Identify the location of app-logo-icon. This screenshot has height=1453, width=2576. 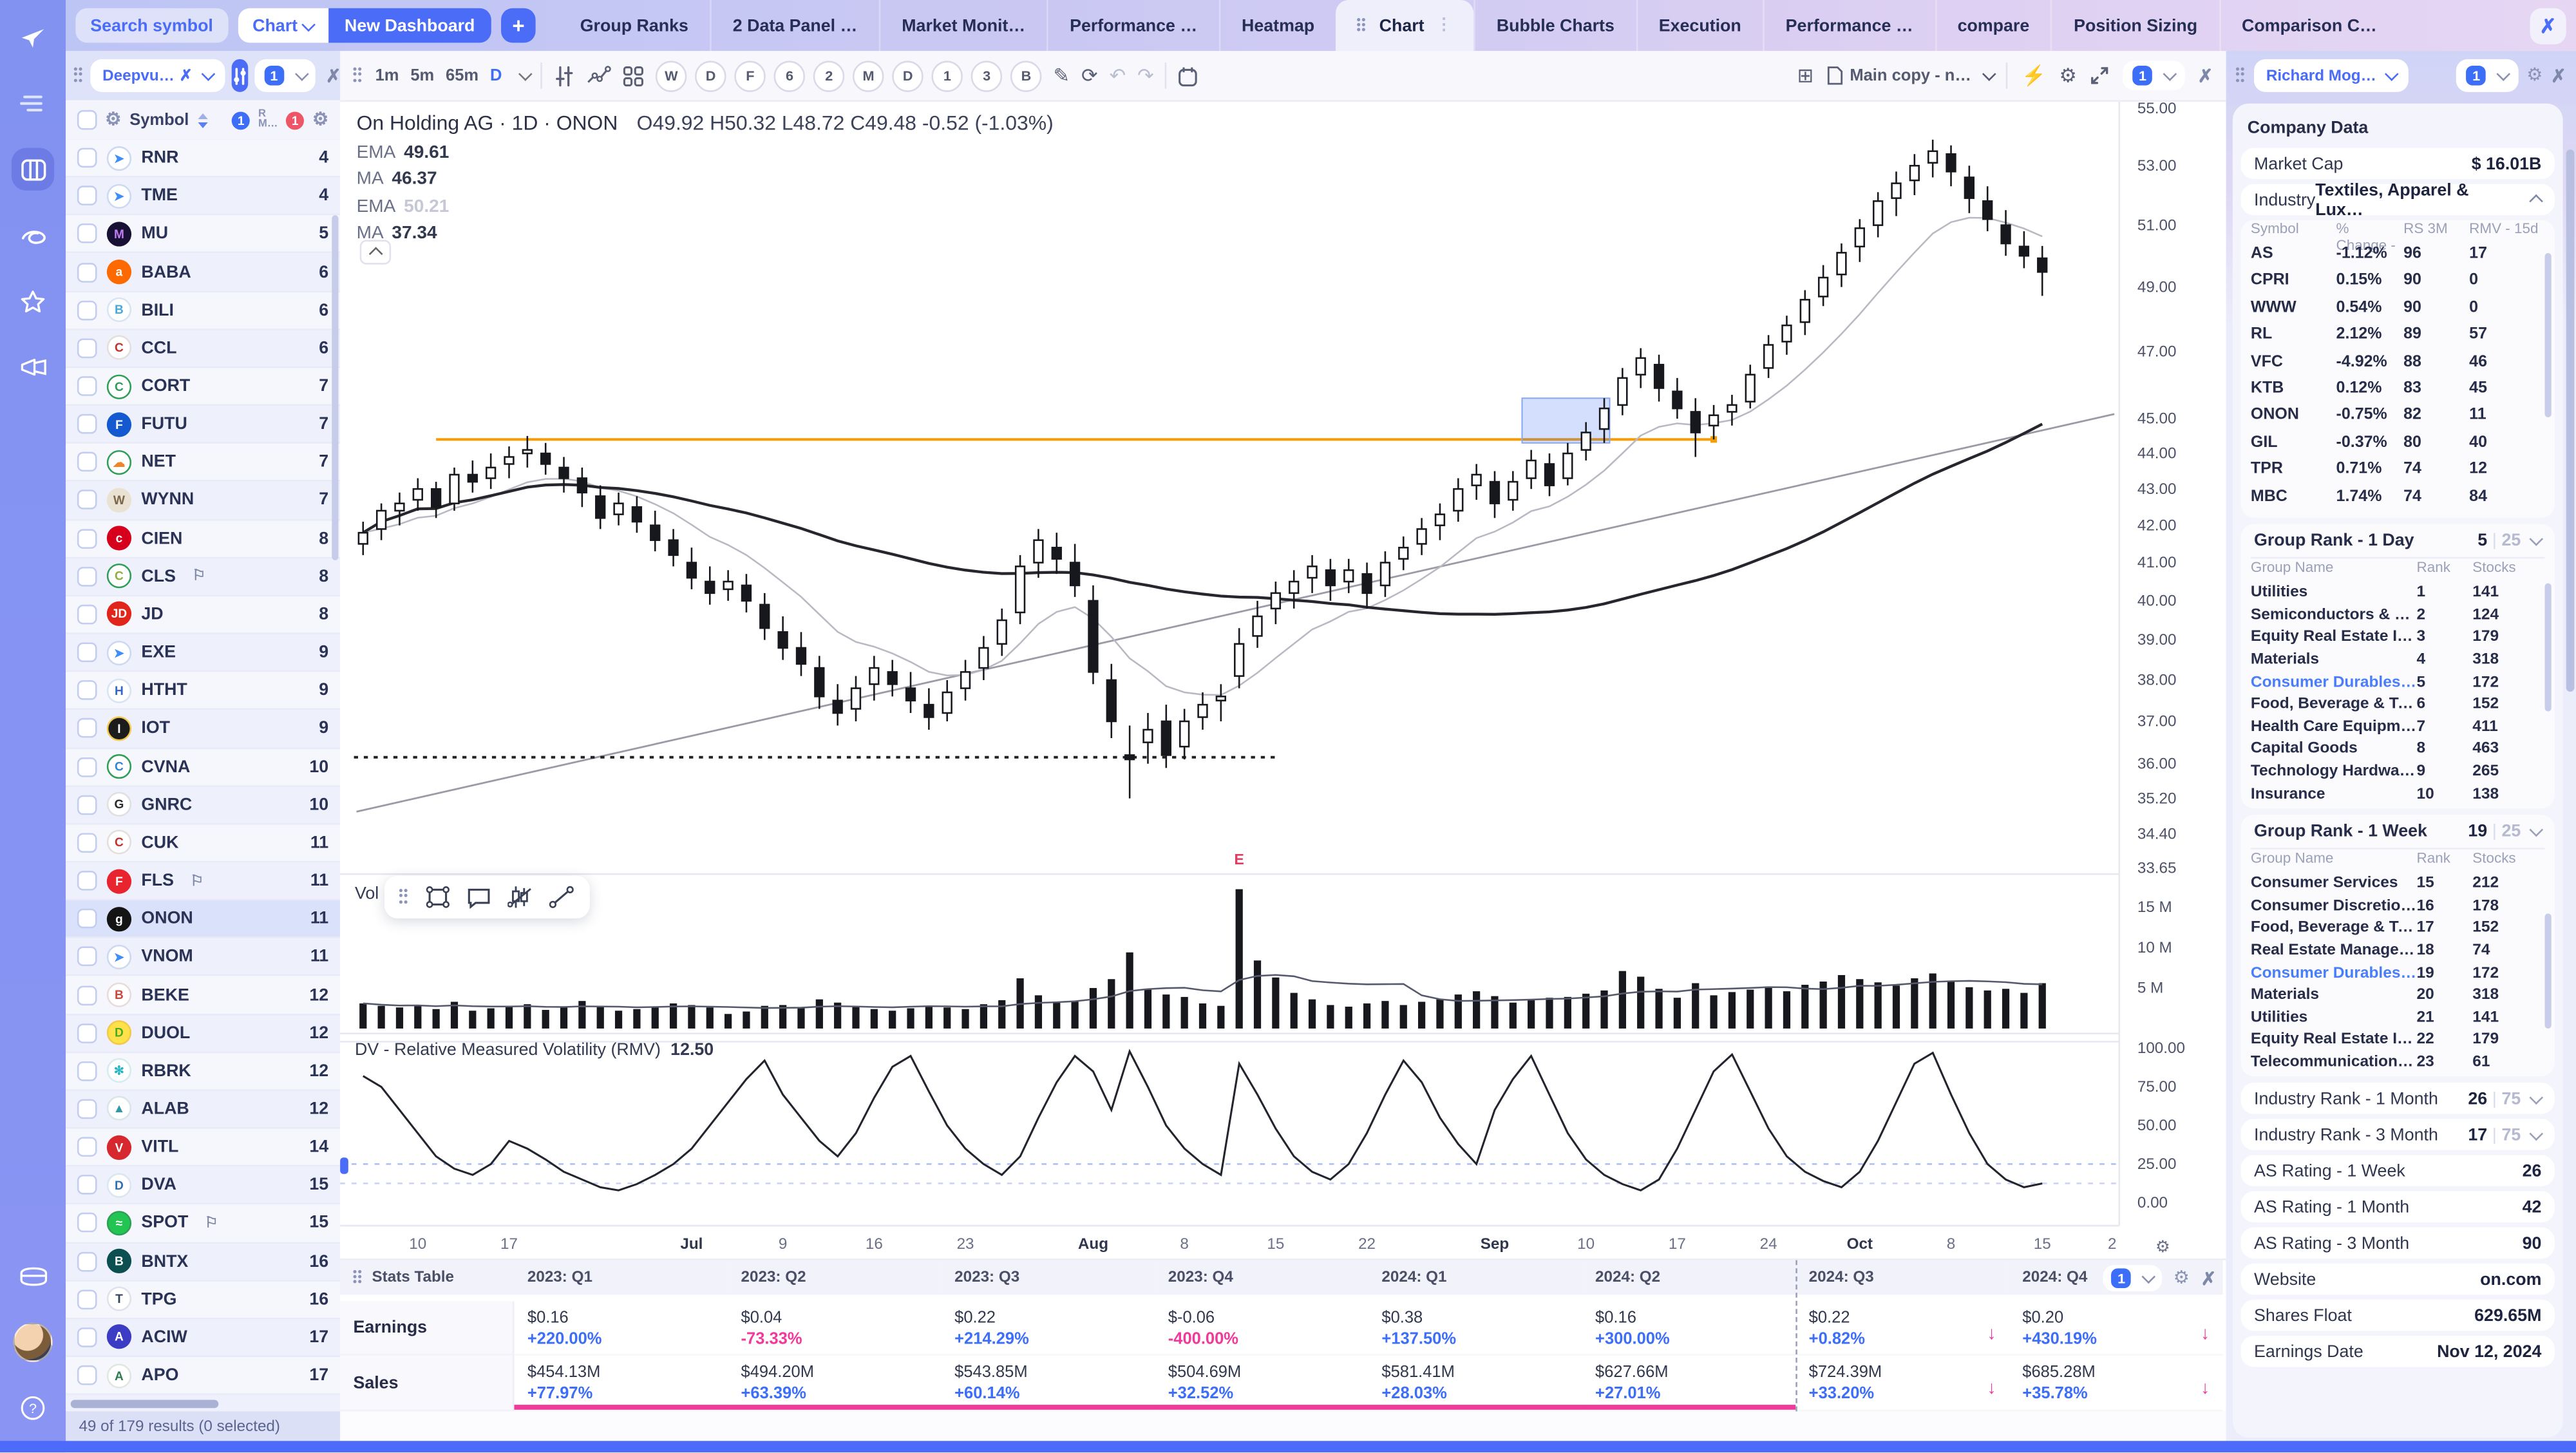
(33, 38).